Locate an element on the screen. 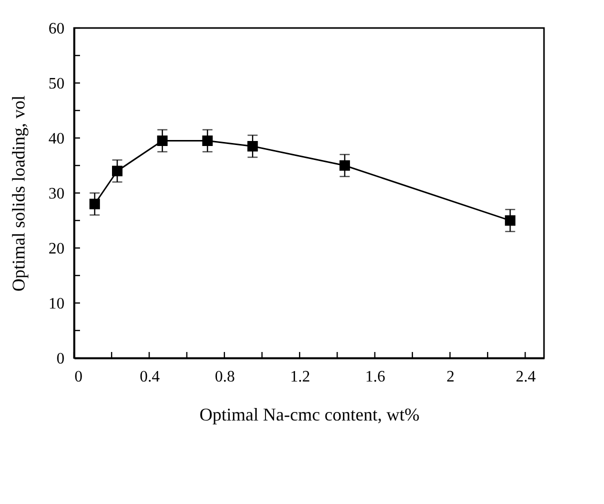 This screenshot has width=604, height=504. y-axis-title: Optimal solids loading, vol is located at coordinates (18, 194).